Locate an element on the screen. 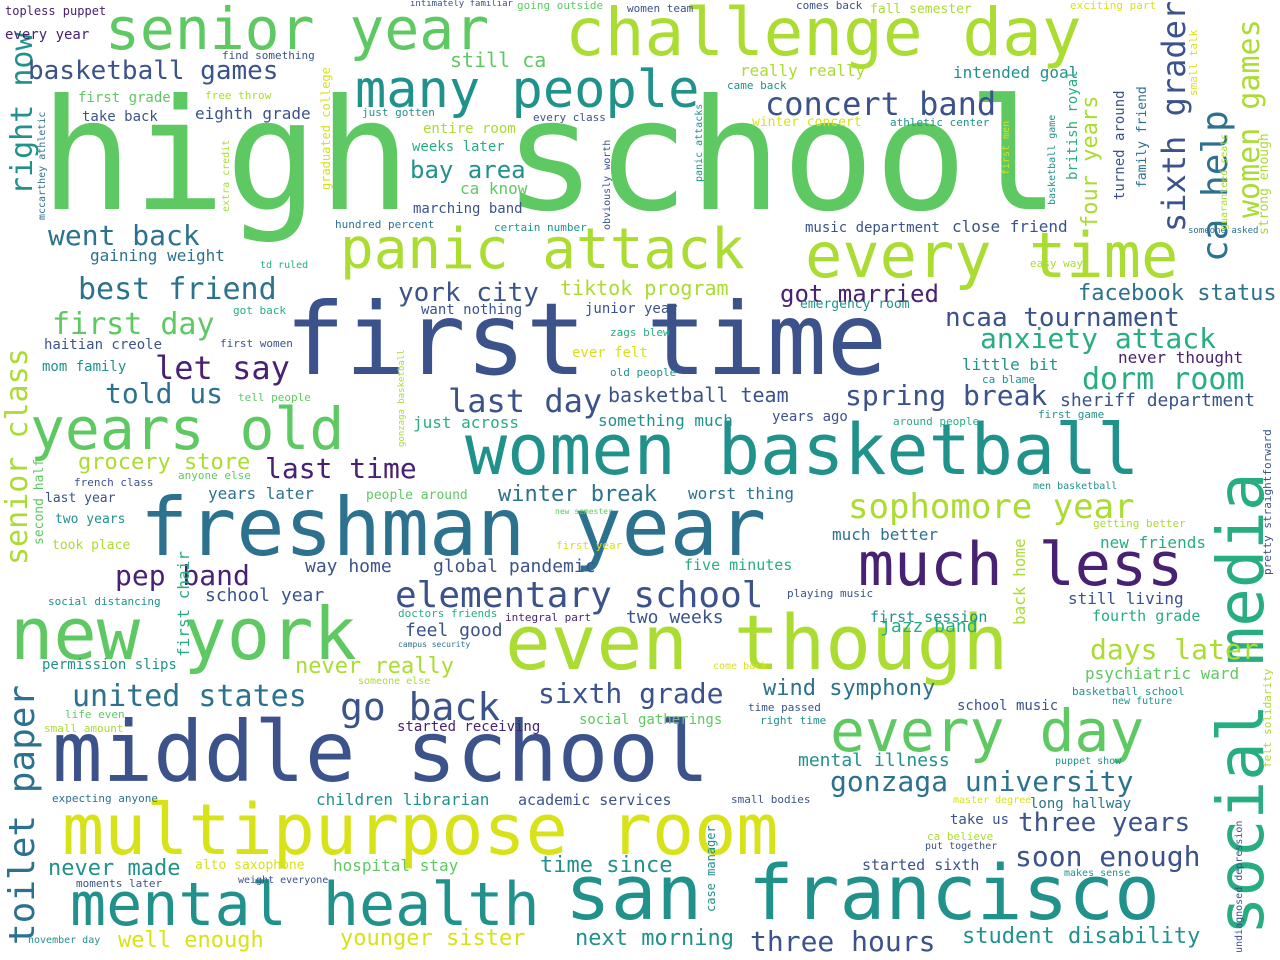  word: puppet show is located at coordinates (1088, 761).